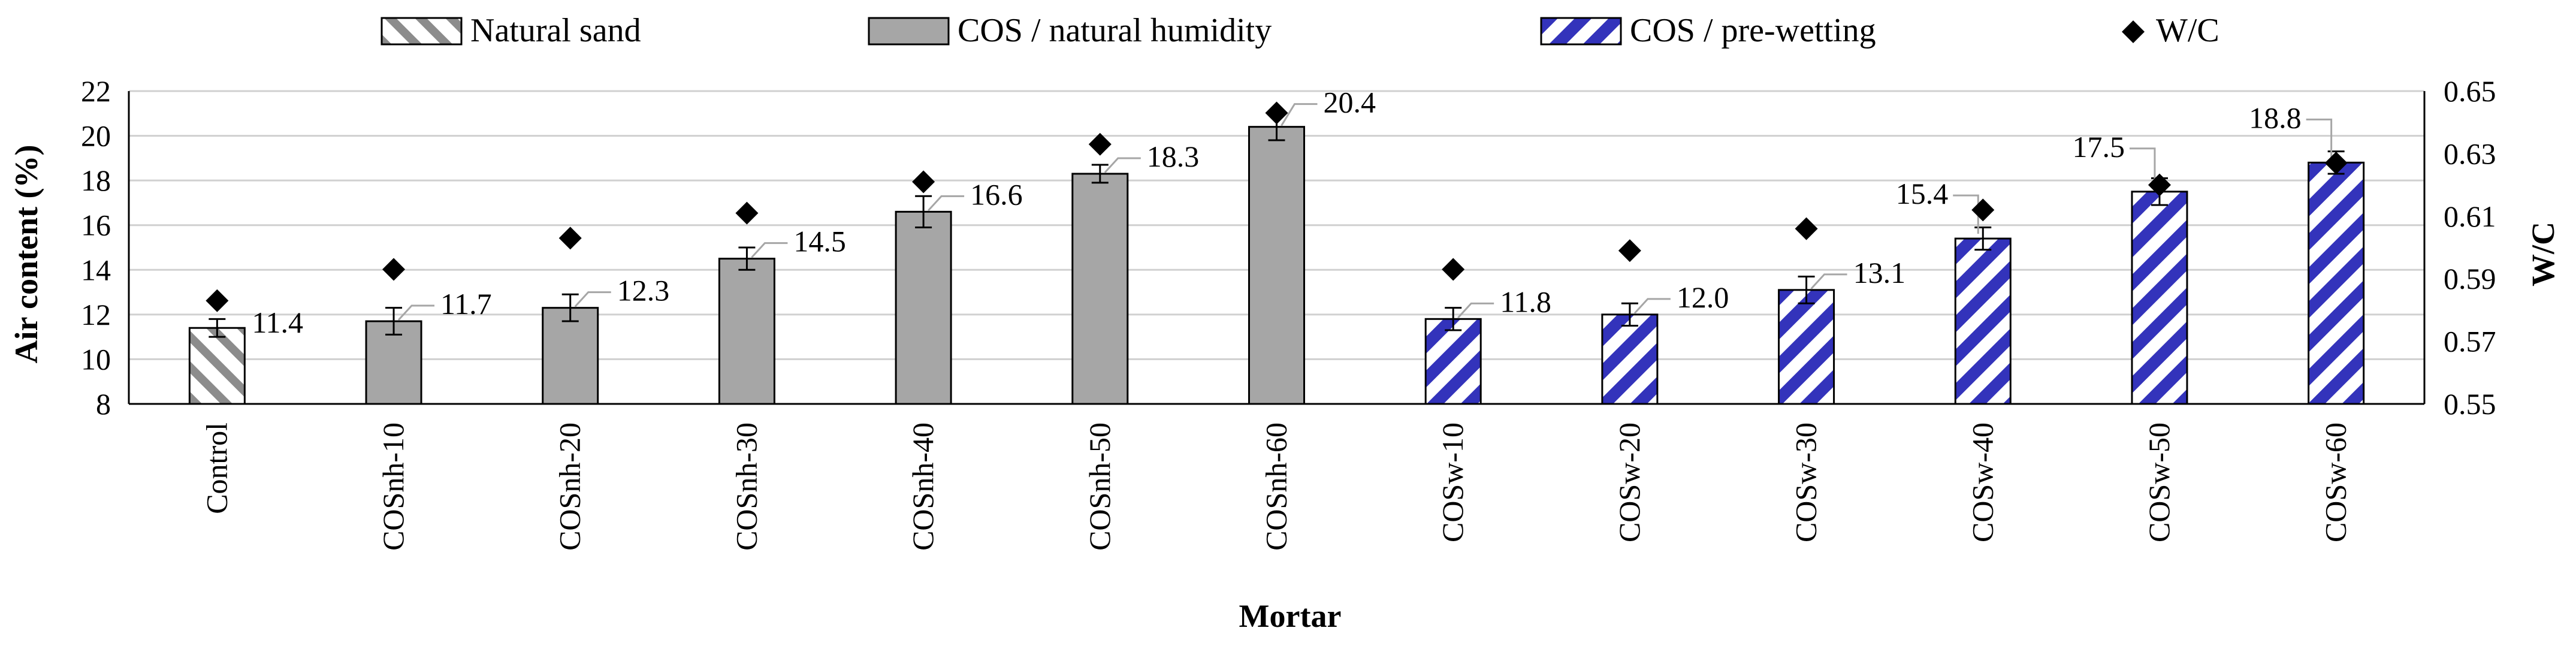 The width and height of the screenshot is (2576, 649). What do you see at coordinates (1453, 482) in the screenshot?
I see `x-tick-label: COSw-10` at bounding box center [1453, 482].